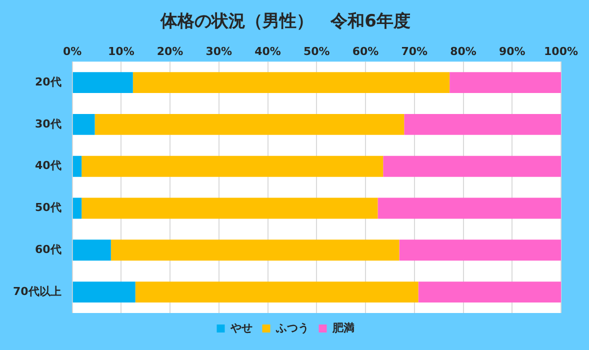 This screenshot has width=589, height=350. I want to click on y-tick-label: 20代, so click(48, 81).